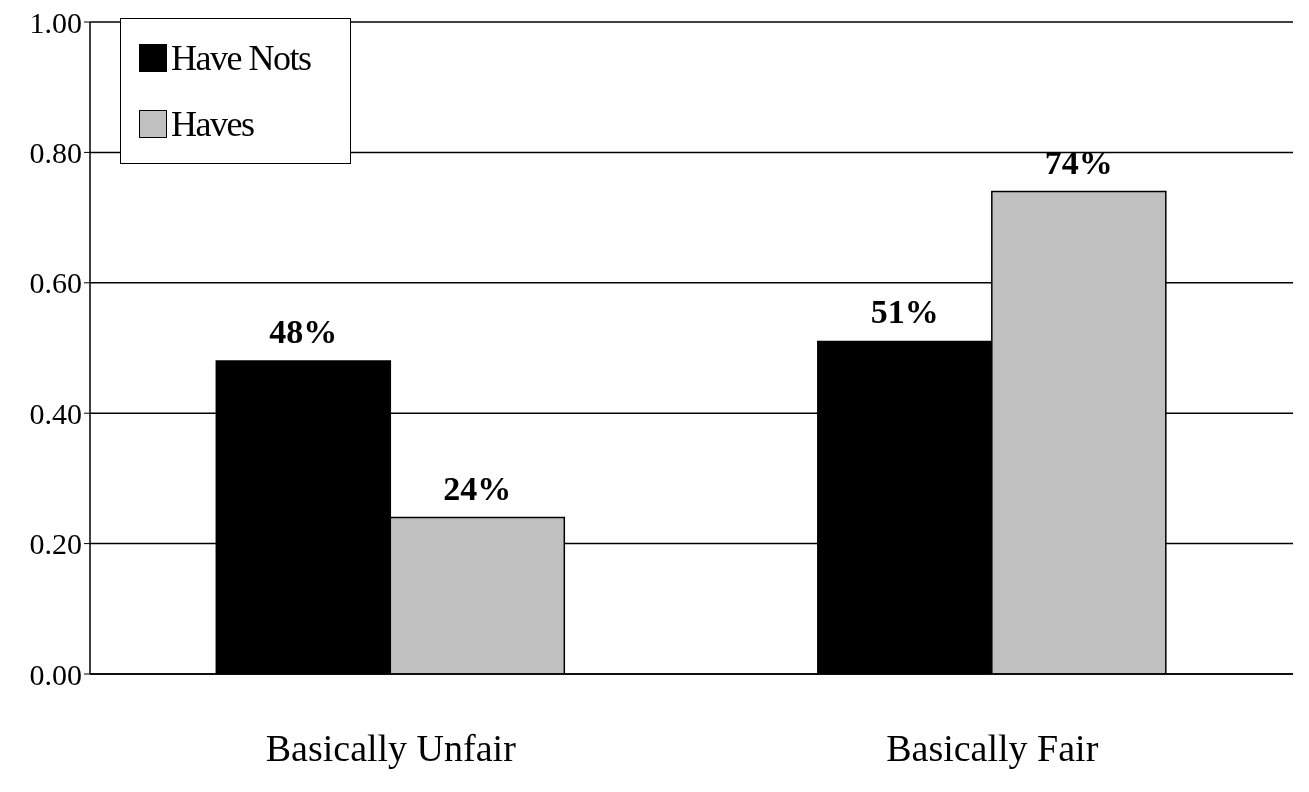 This screenshot has height=792, width=1309. Describe the element at coordinates (303, 332) in the screenshot. I see `data-label: 48%` at that location.